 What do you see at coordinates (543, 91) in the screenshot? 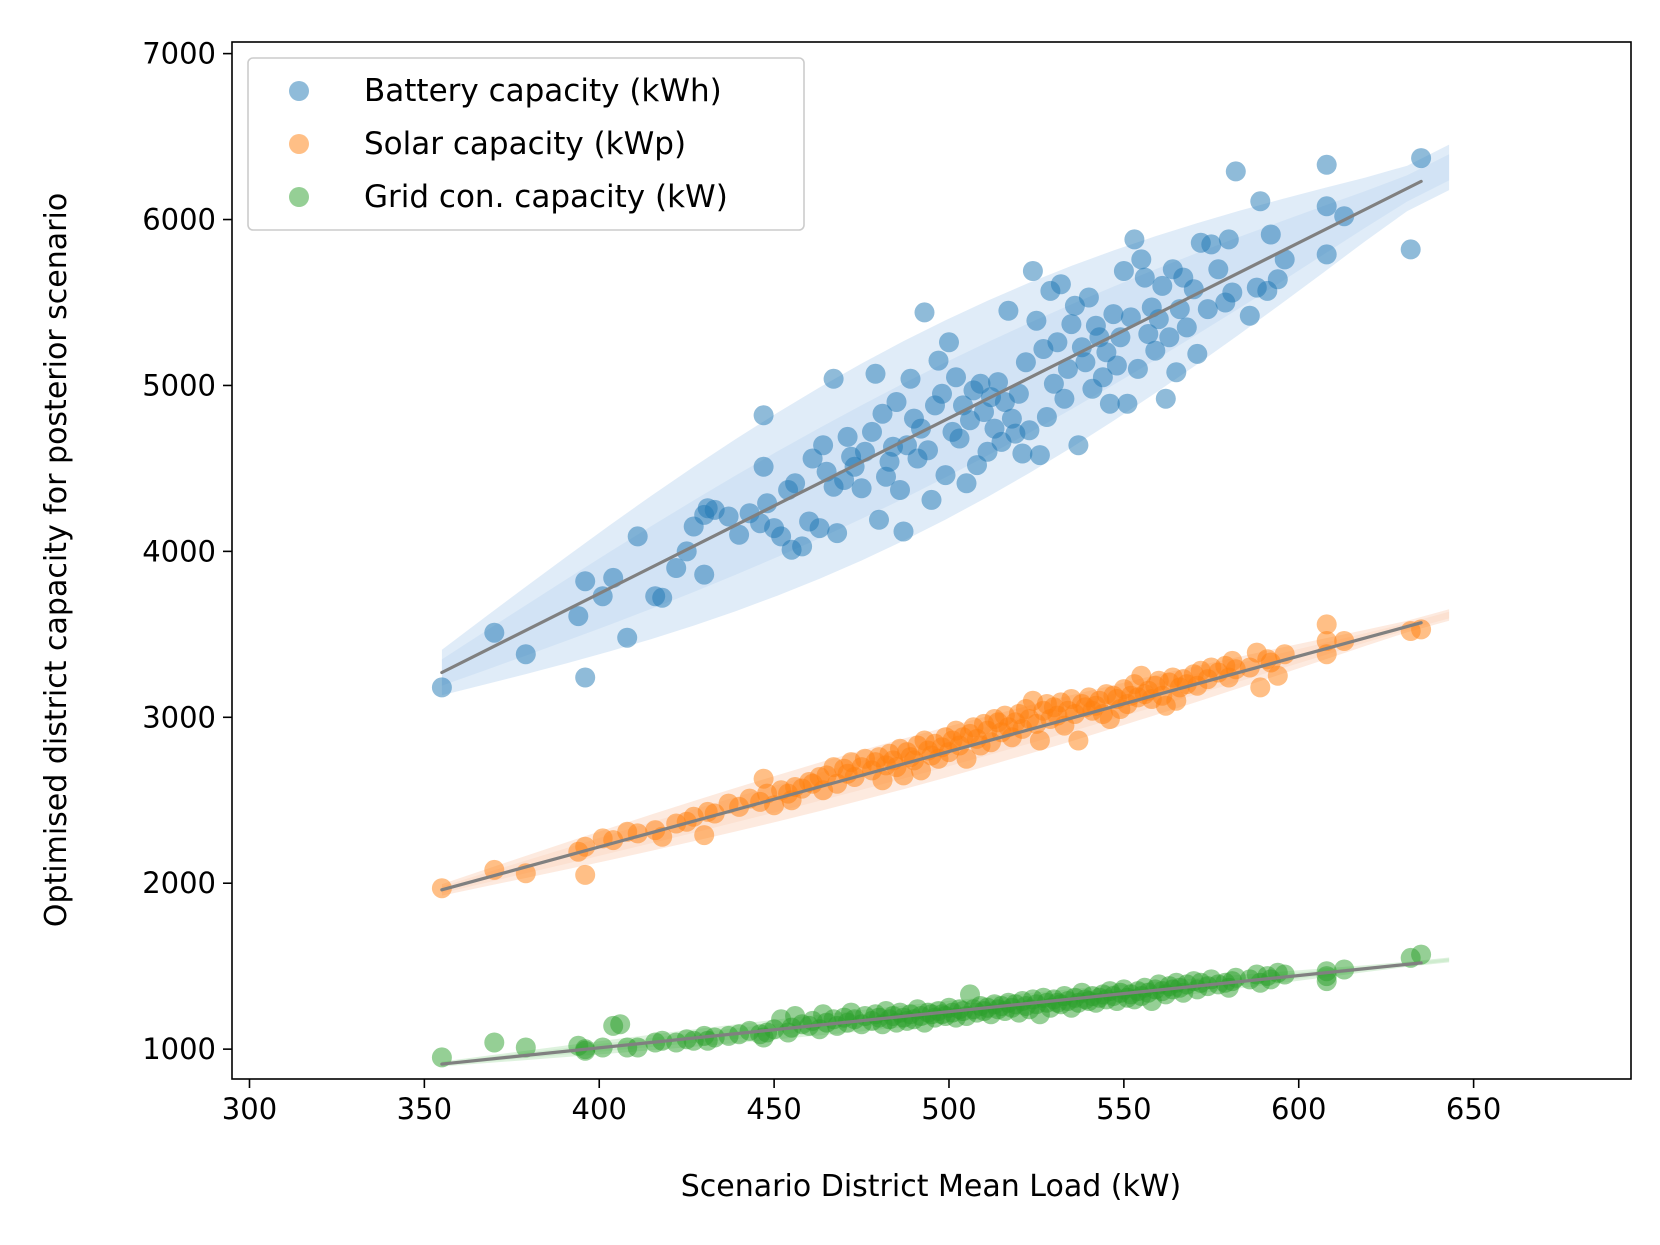
I see `legend-label-battery: Battery capacity (kWh)` at bounding box center [543, 91].